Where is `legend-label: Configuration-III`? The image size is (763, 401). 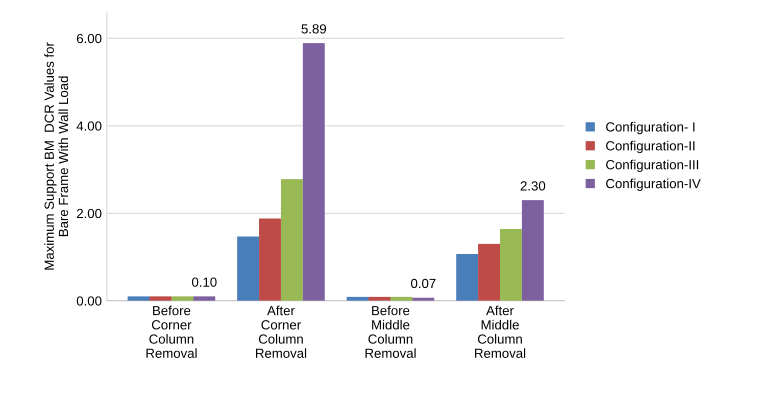 legend-label: Configuration-III is located at coordinates (652, 166).